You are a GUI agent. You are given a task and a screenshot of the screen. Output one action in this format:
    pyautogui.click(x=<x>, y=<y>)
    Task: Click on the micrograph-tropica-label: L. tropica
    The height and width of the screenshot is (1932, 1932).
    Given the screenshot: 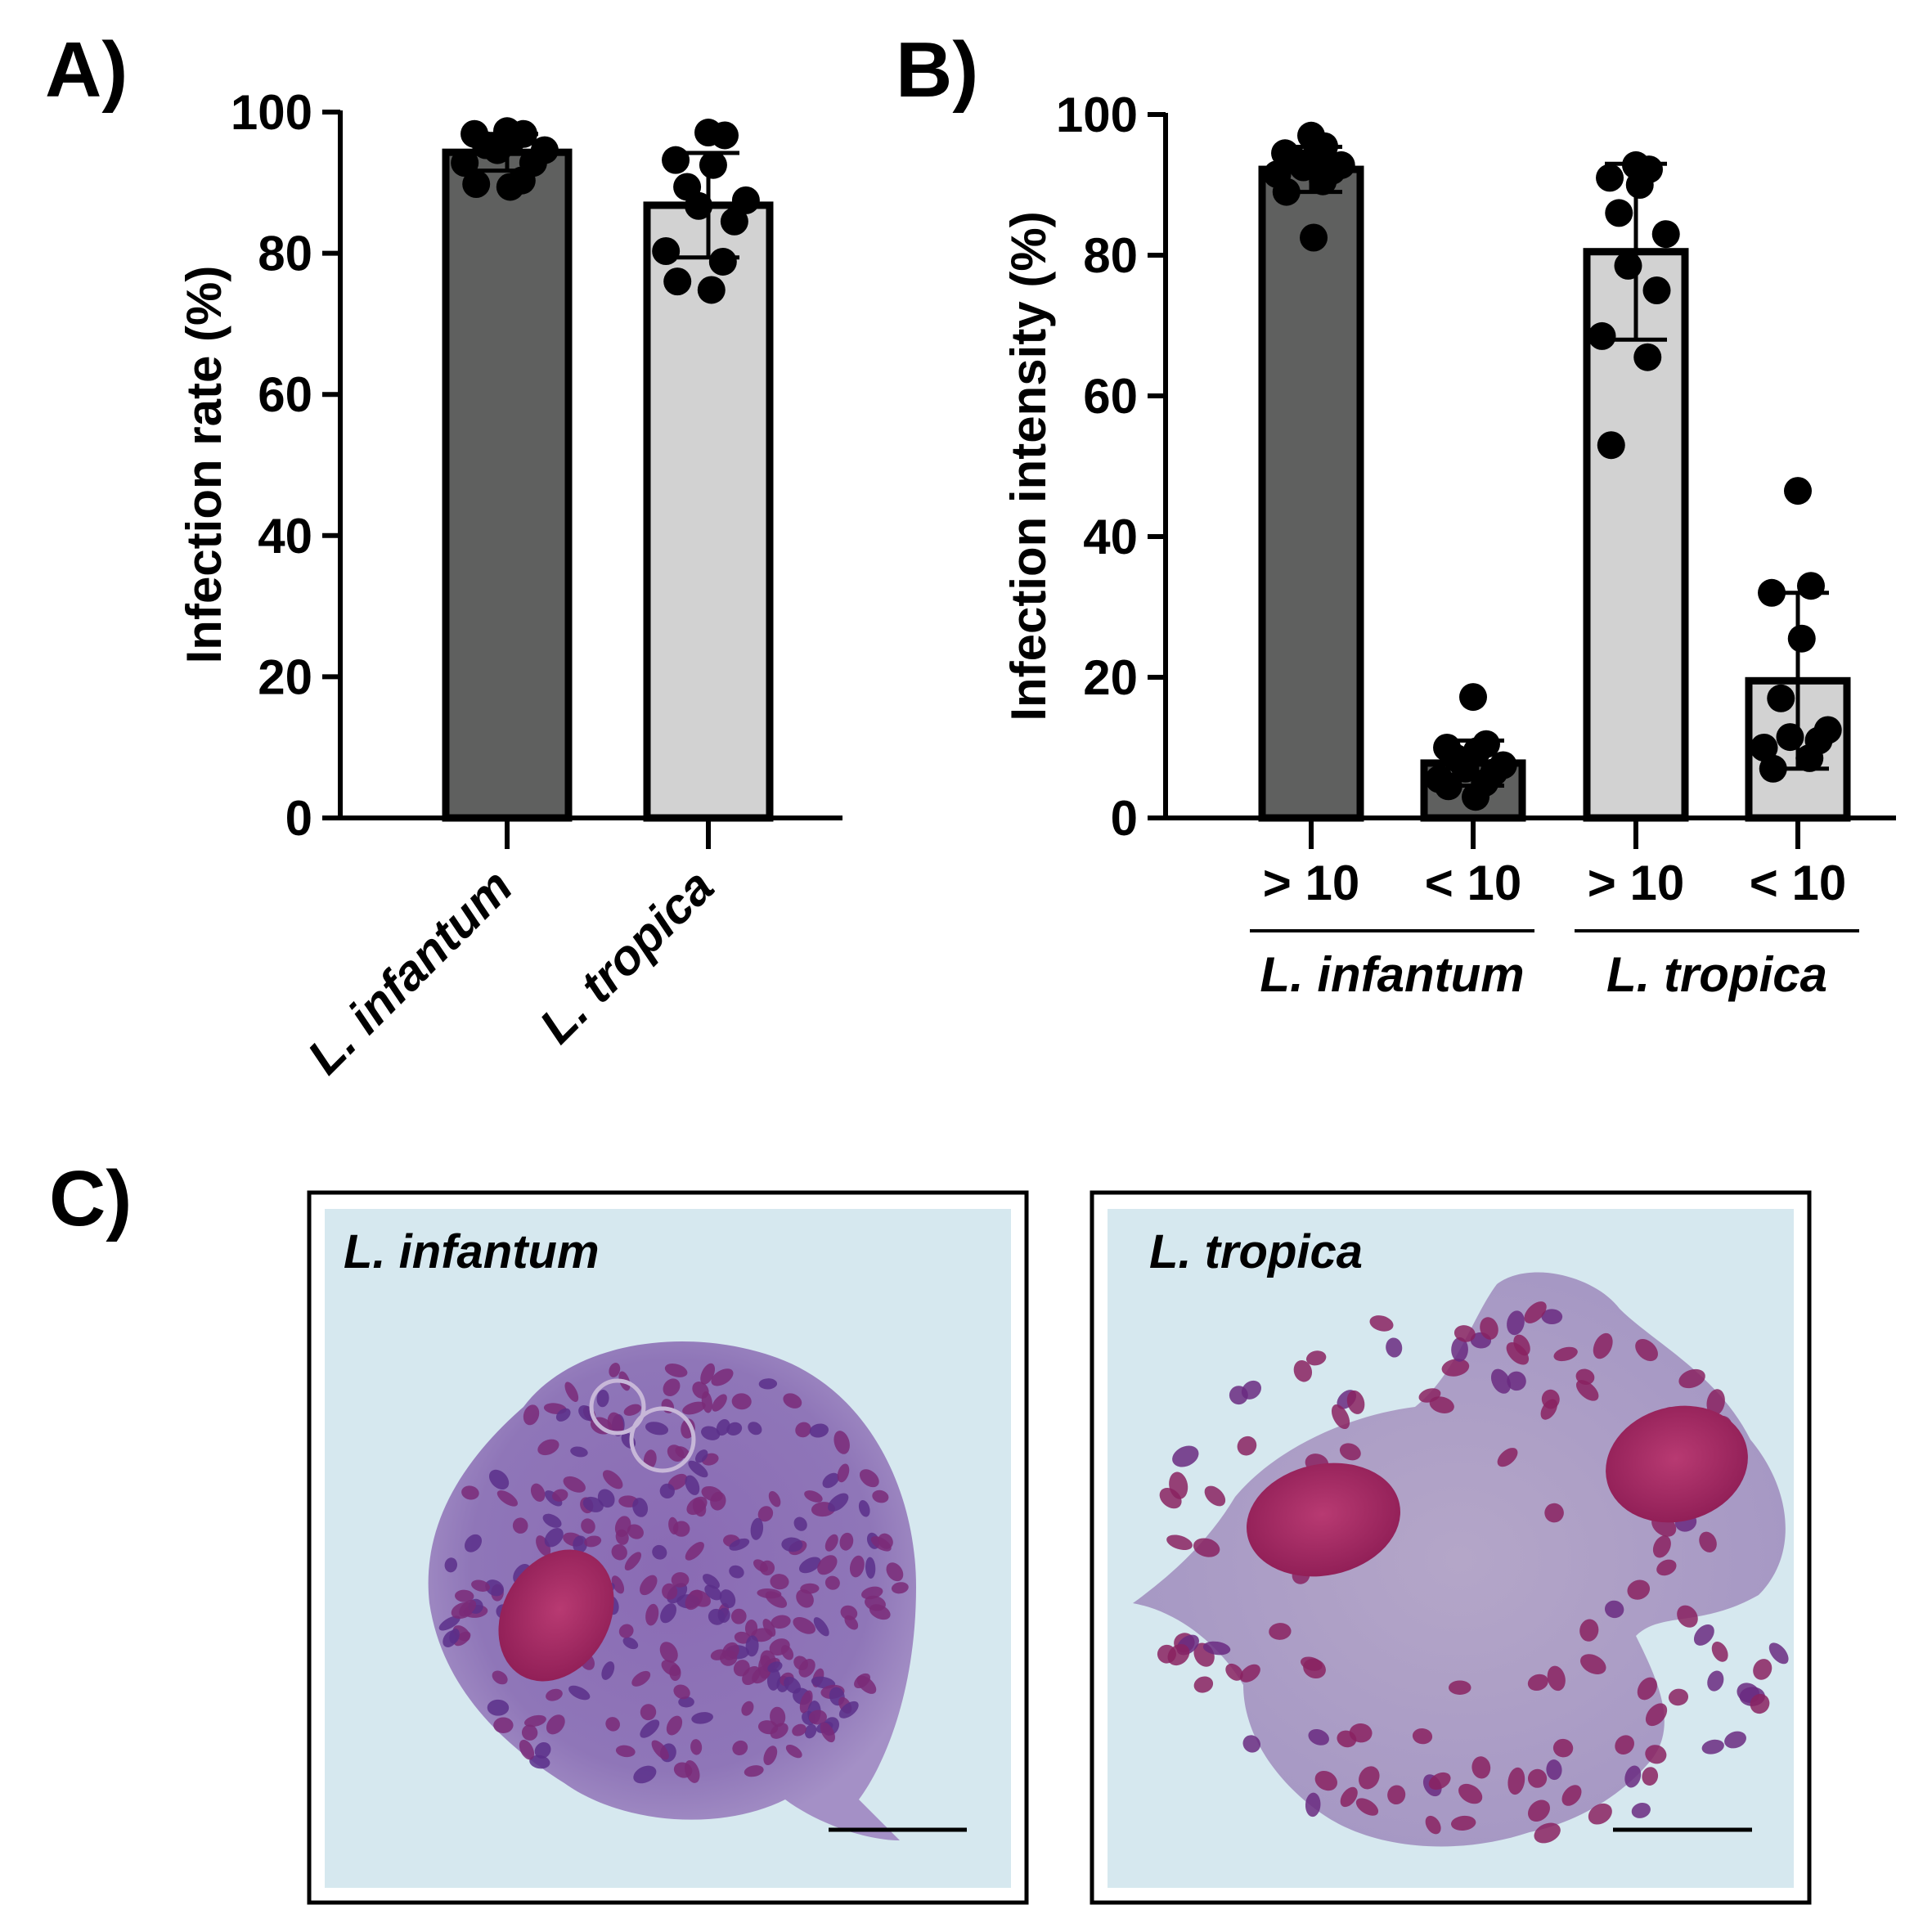 What is the action you would take?
    pyautogui.click(x=1256, y=1252)
    